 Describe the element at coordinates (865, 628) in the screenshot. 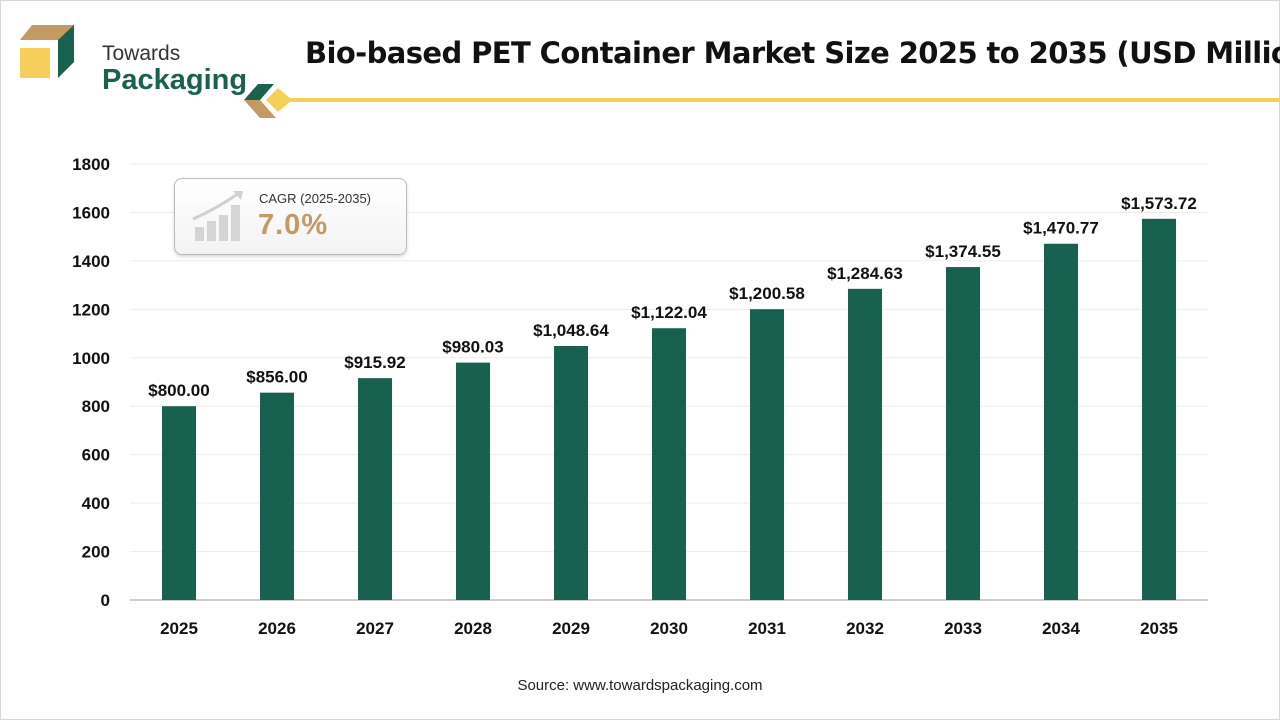

I see `x-tick-label: 2032` at that location.